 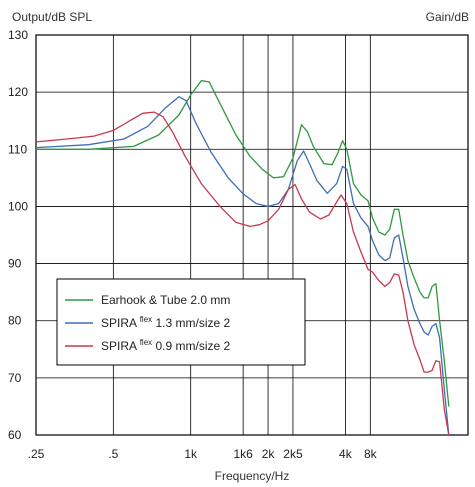 What do you see at coordinates (15, 378) in the screenshot?
I see `y-tick-label: 70` at bounding box center [15, 378].